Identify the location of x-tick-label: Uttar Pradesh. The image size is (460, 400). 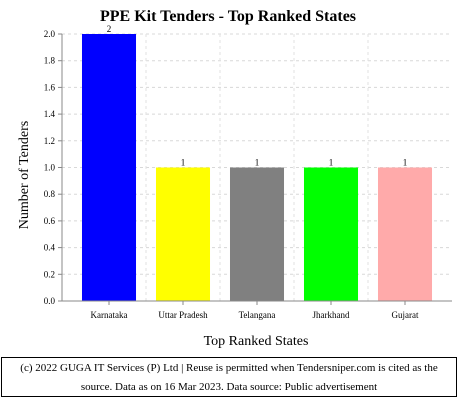
(183, 315).